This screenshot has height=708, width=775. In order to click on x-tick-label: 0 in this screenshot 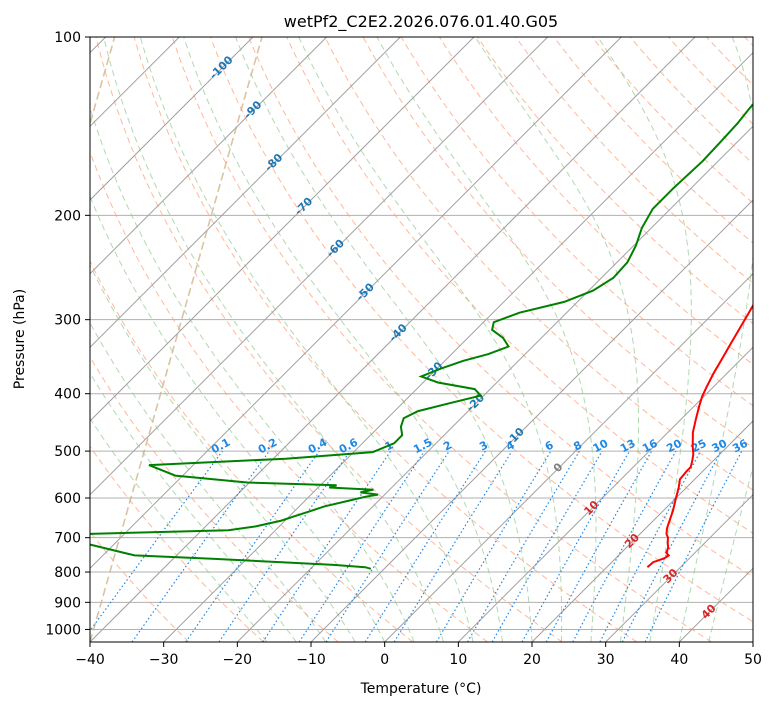, I will do `click(384, 660)`.